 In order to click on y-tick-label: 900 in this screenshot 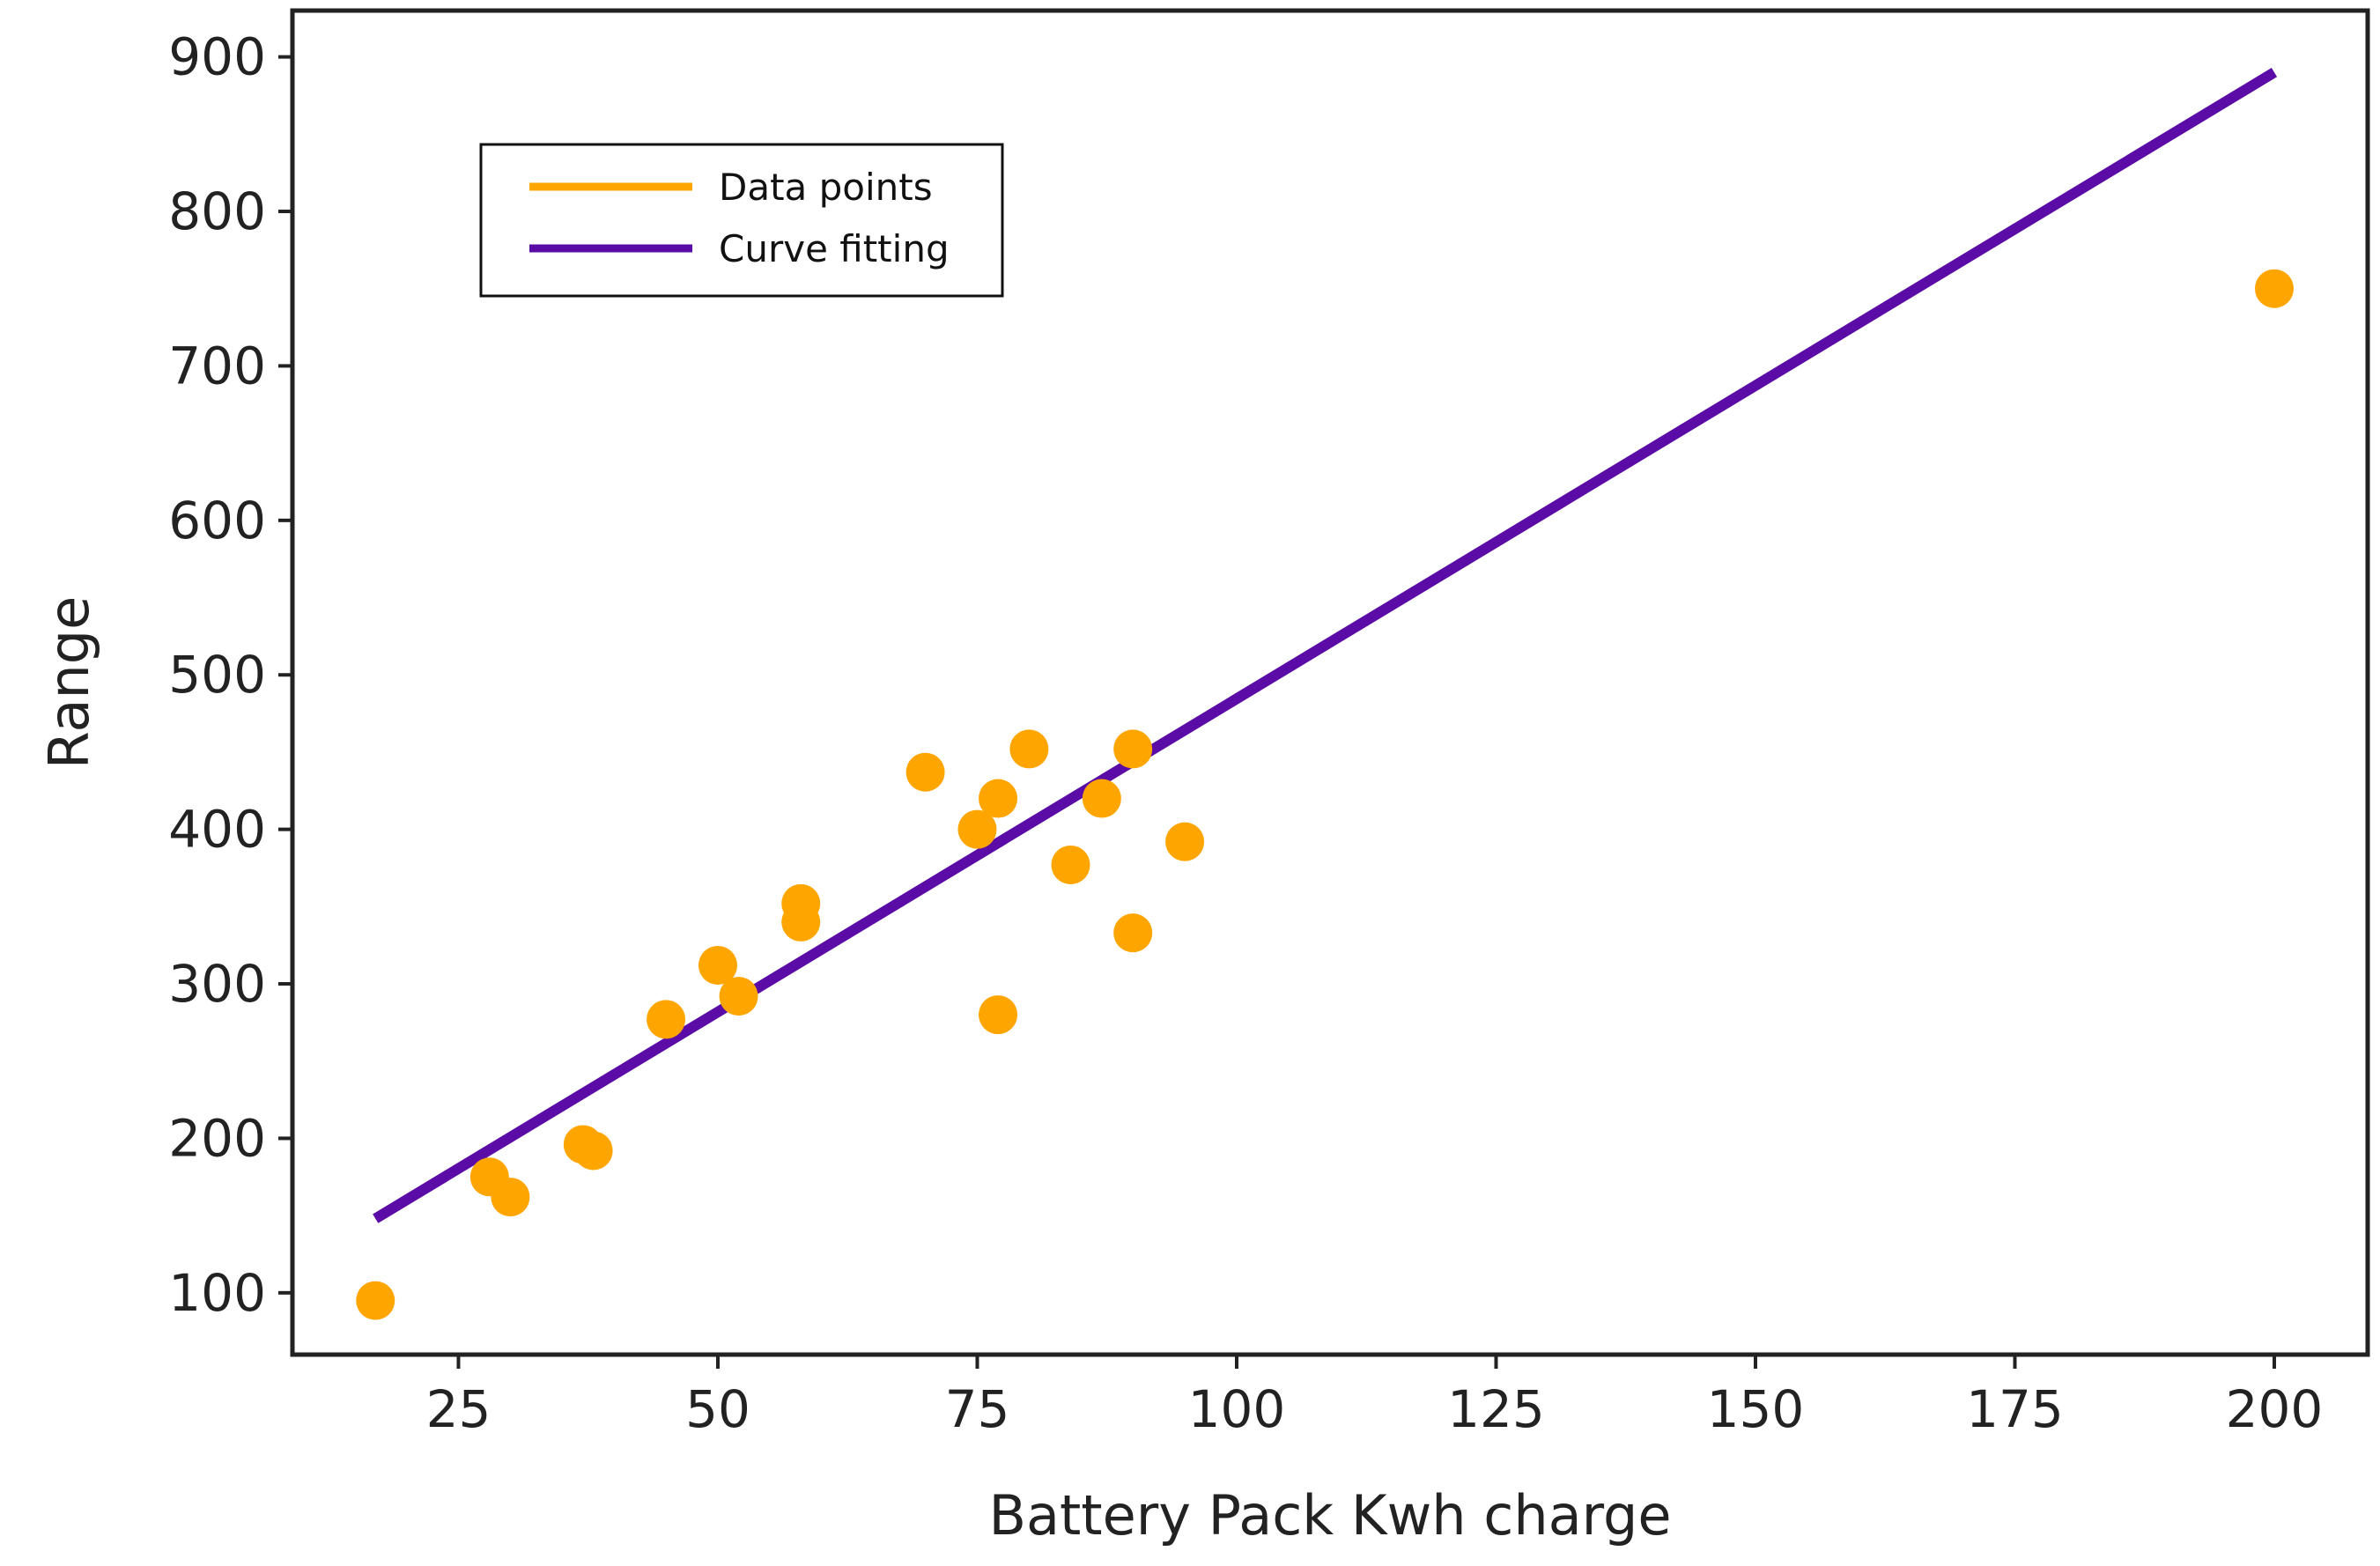, I will do `click(217, 57)`.